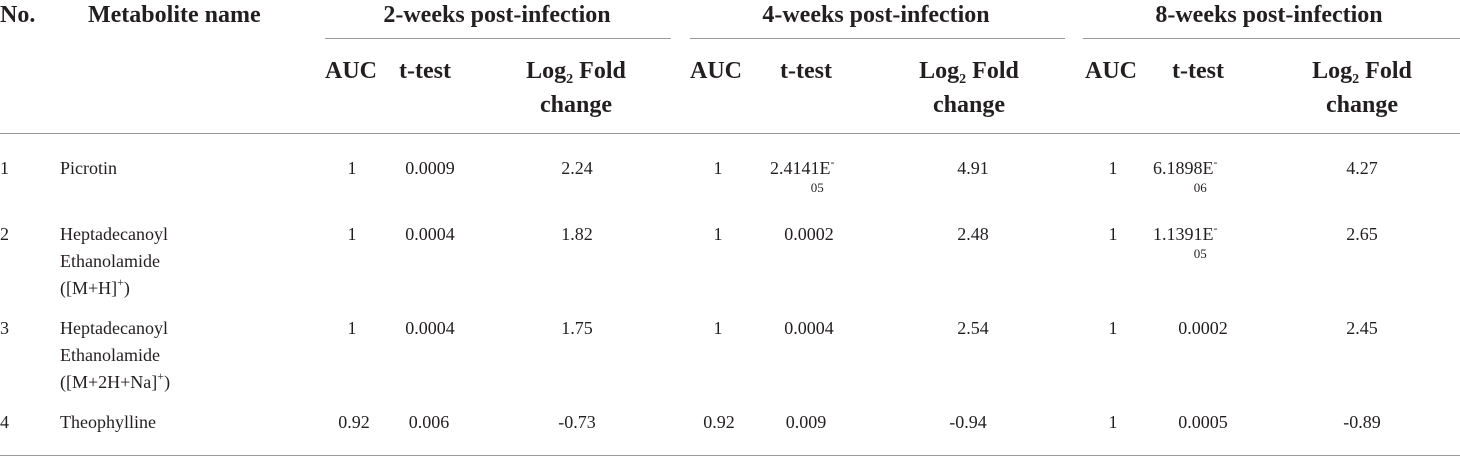  I want to click on ttest-mantissa: 6.1898E, so click(1183, 168).